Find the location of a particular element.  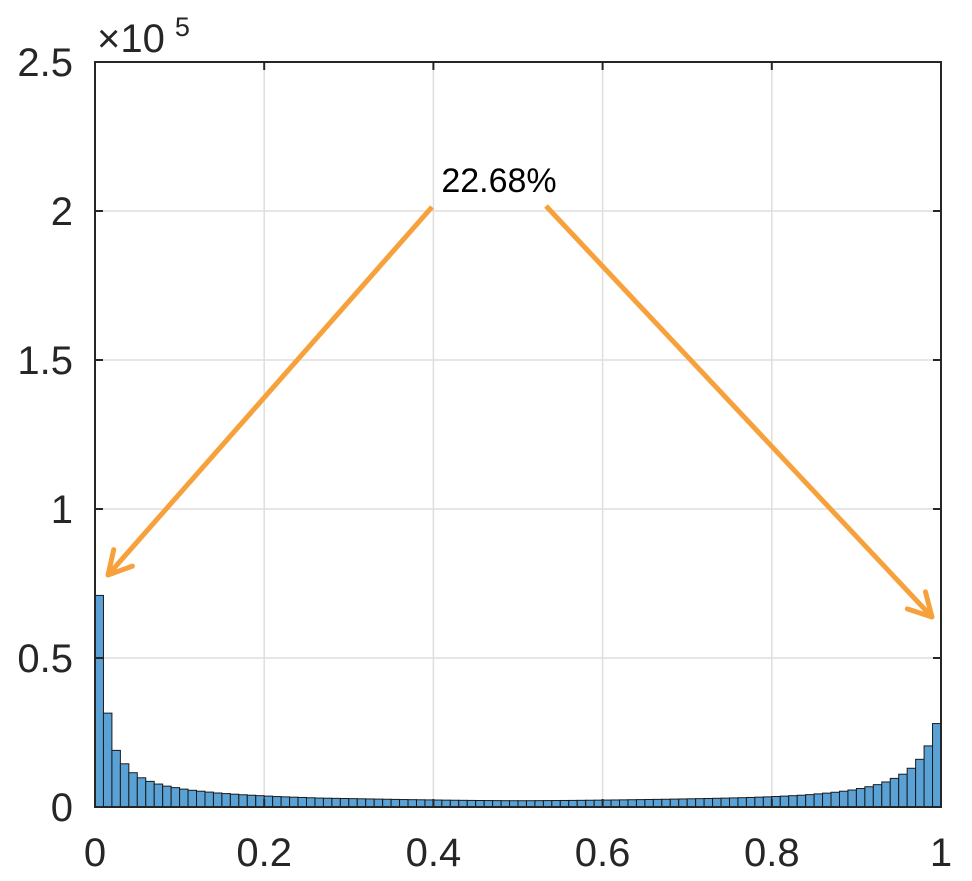

y-tick-label: 2.5 is located at coordinates (45, 63).